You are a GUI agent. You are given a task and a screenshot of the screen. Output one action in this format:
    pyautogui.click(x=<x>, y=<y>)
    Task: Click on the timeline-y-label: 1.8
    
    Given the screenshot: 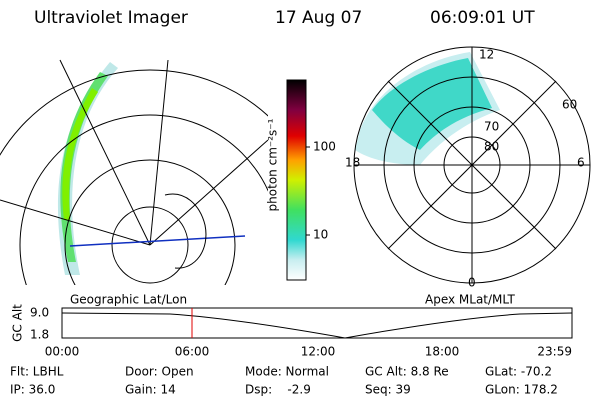 What is the action you would take?
    pyautogui.click(x=39, y=335)
    